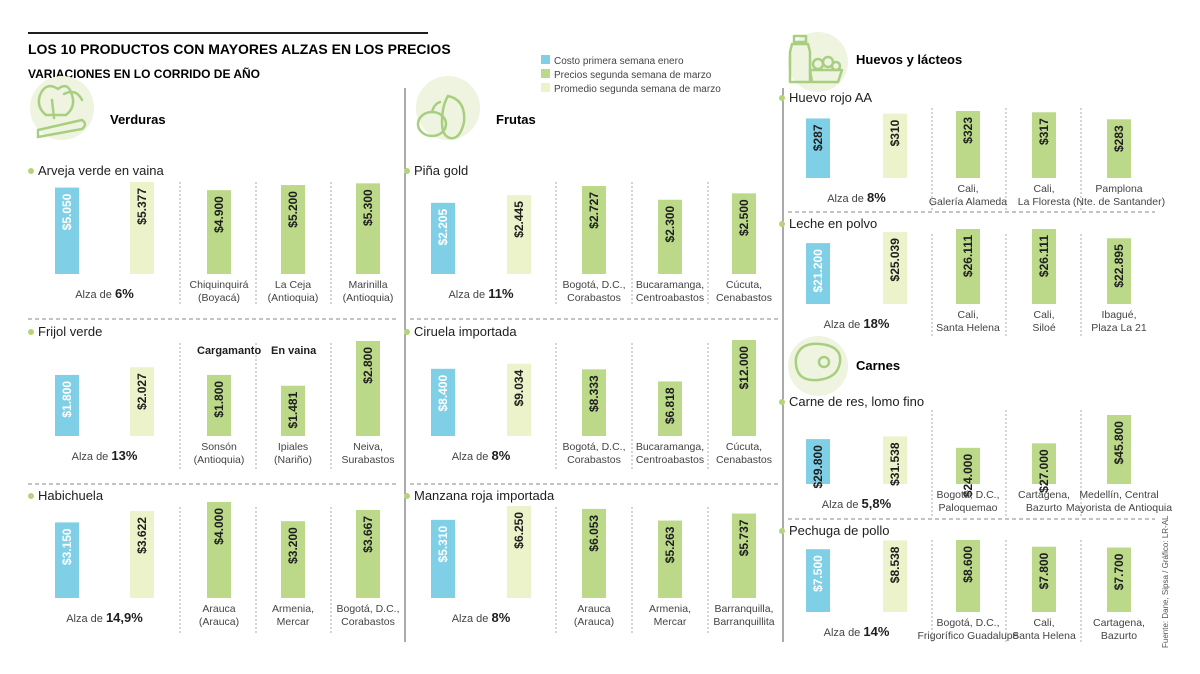 This screenshot has width=1200, height=674. I want to click on city-label: Cenabastos, so click(744, 460).